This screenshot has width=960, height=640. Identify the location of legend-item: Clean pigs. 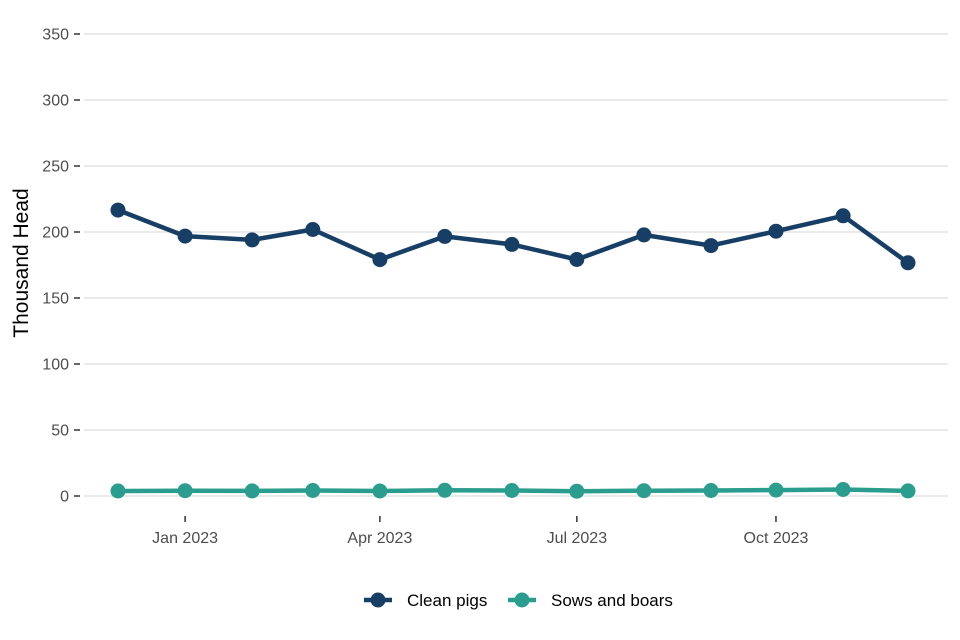
(425, 600).